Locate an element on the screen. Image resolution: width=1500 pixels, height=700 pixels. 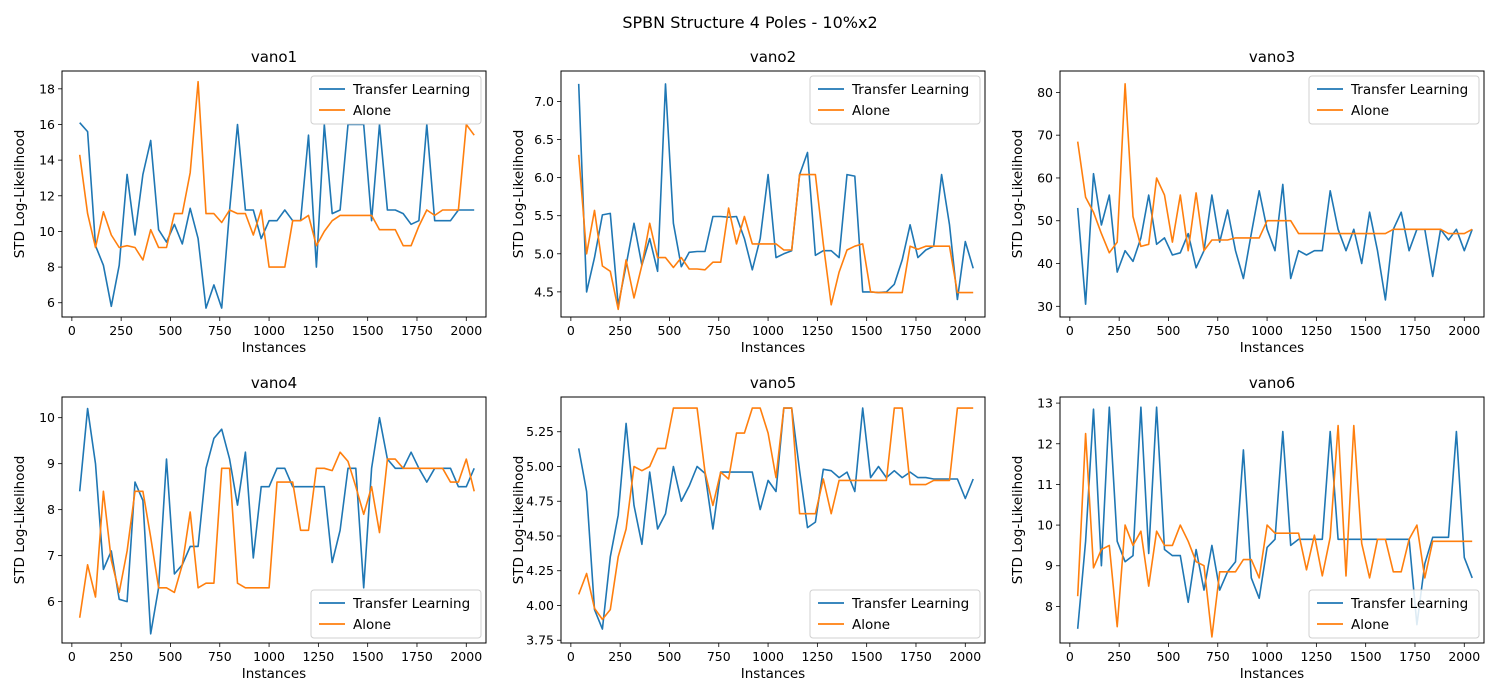
y-tick-label: 50 is located at coordinates (1045, 220).